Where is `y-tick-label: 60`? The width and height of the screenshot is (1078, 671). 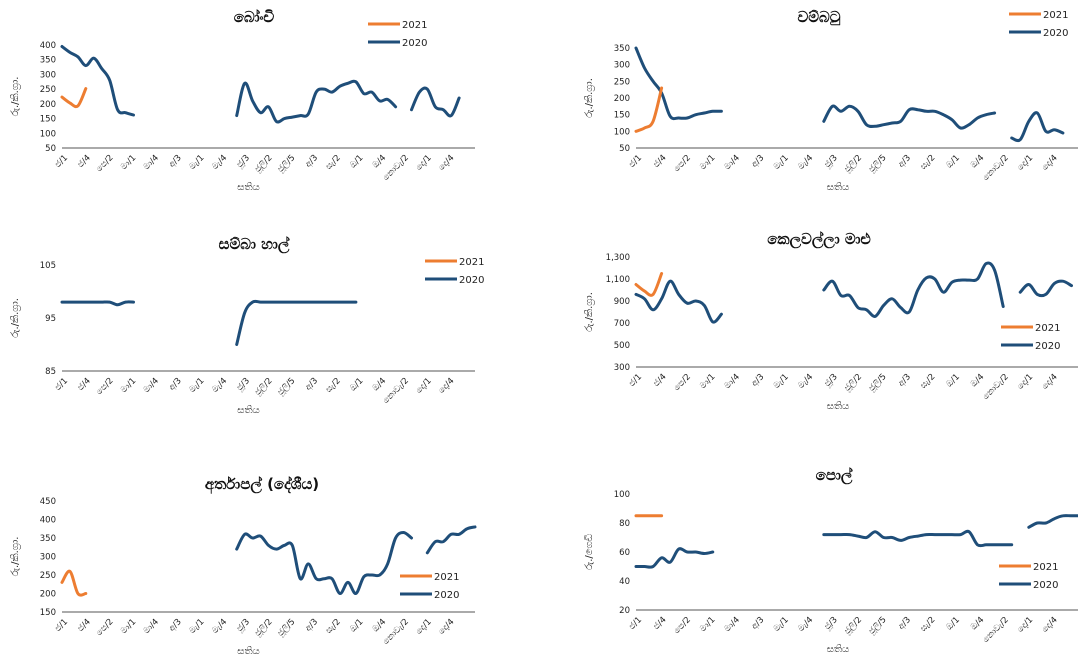
y-tick-label: 60 is located at coordinates (624, 553).